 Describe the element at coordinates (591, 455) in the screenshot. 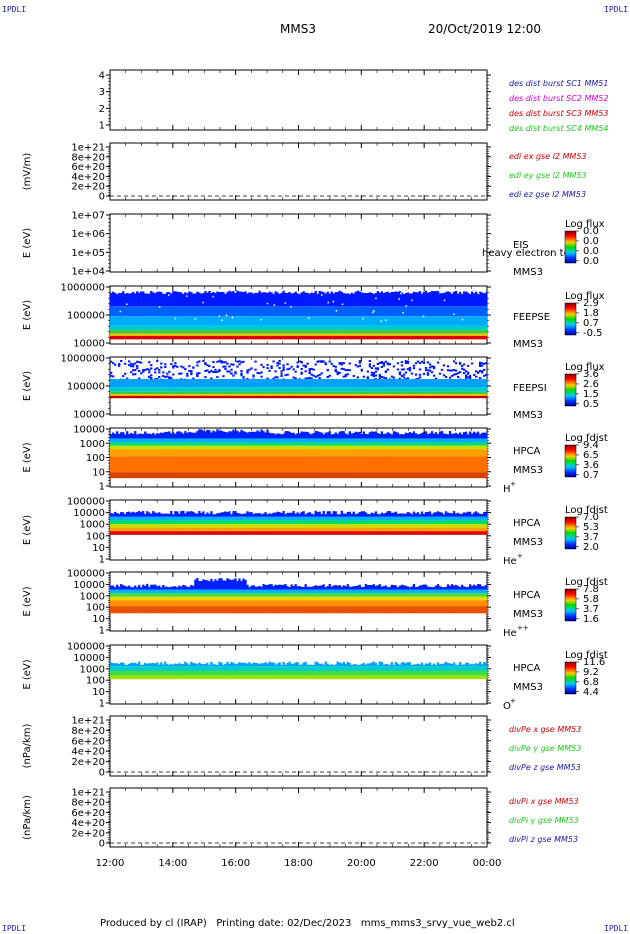

I see `colorbar-label: 6.5` at that location.